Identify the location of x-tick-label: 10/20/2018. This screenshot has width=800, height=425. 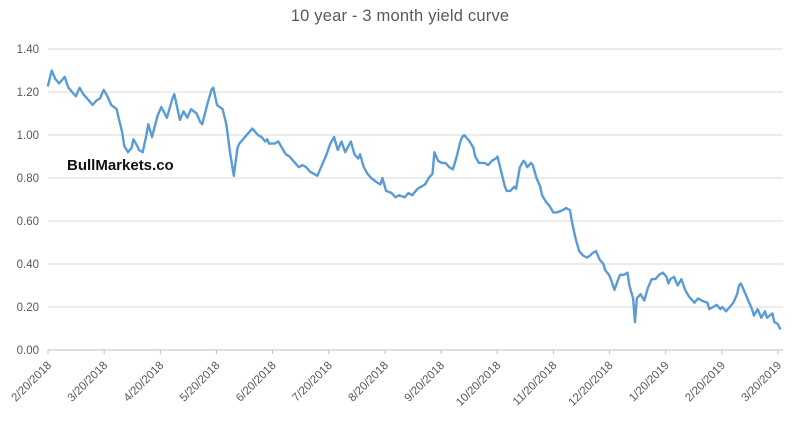
(478, 384).